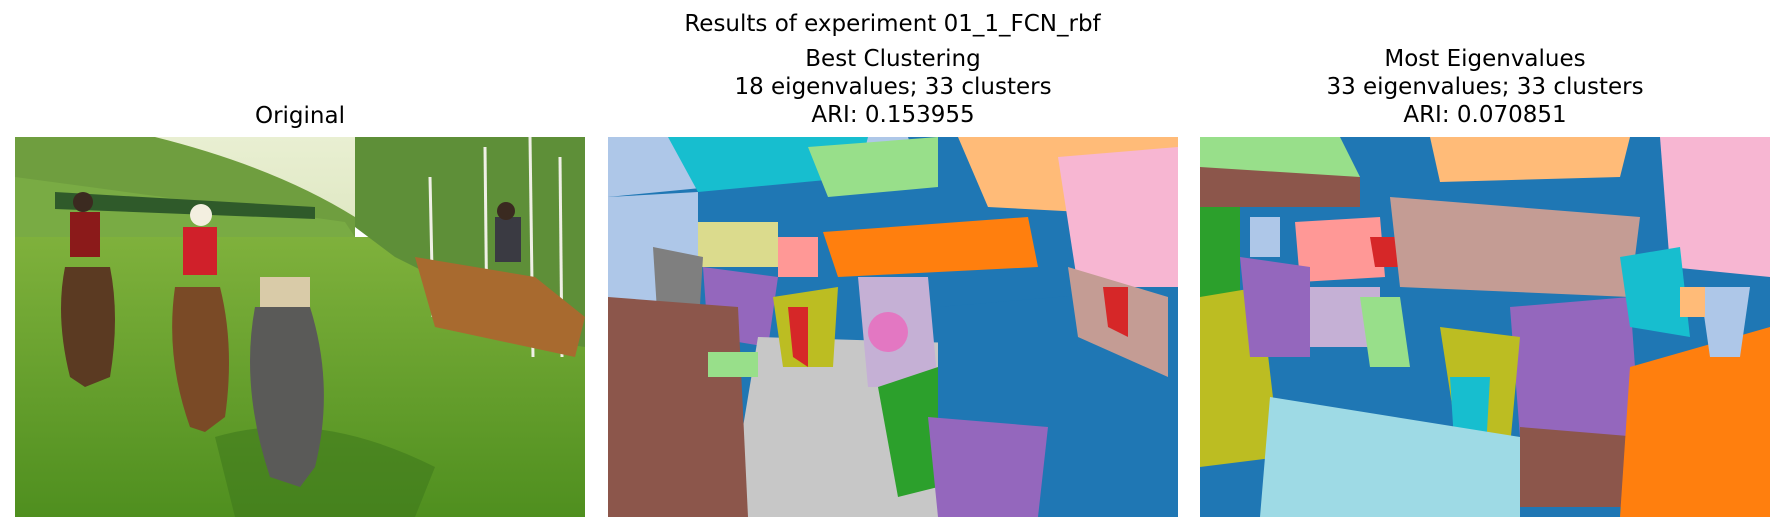 The width and height of the screenshot is (1785, 532). Describe the element at coordinates (1725, 322) in the screenshot. I see `segment-lightblue-right` at that location.